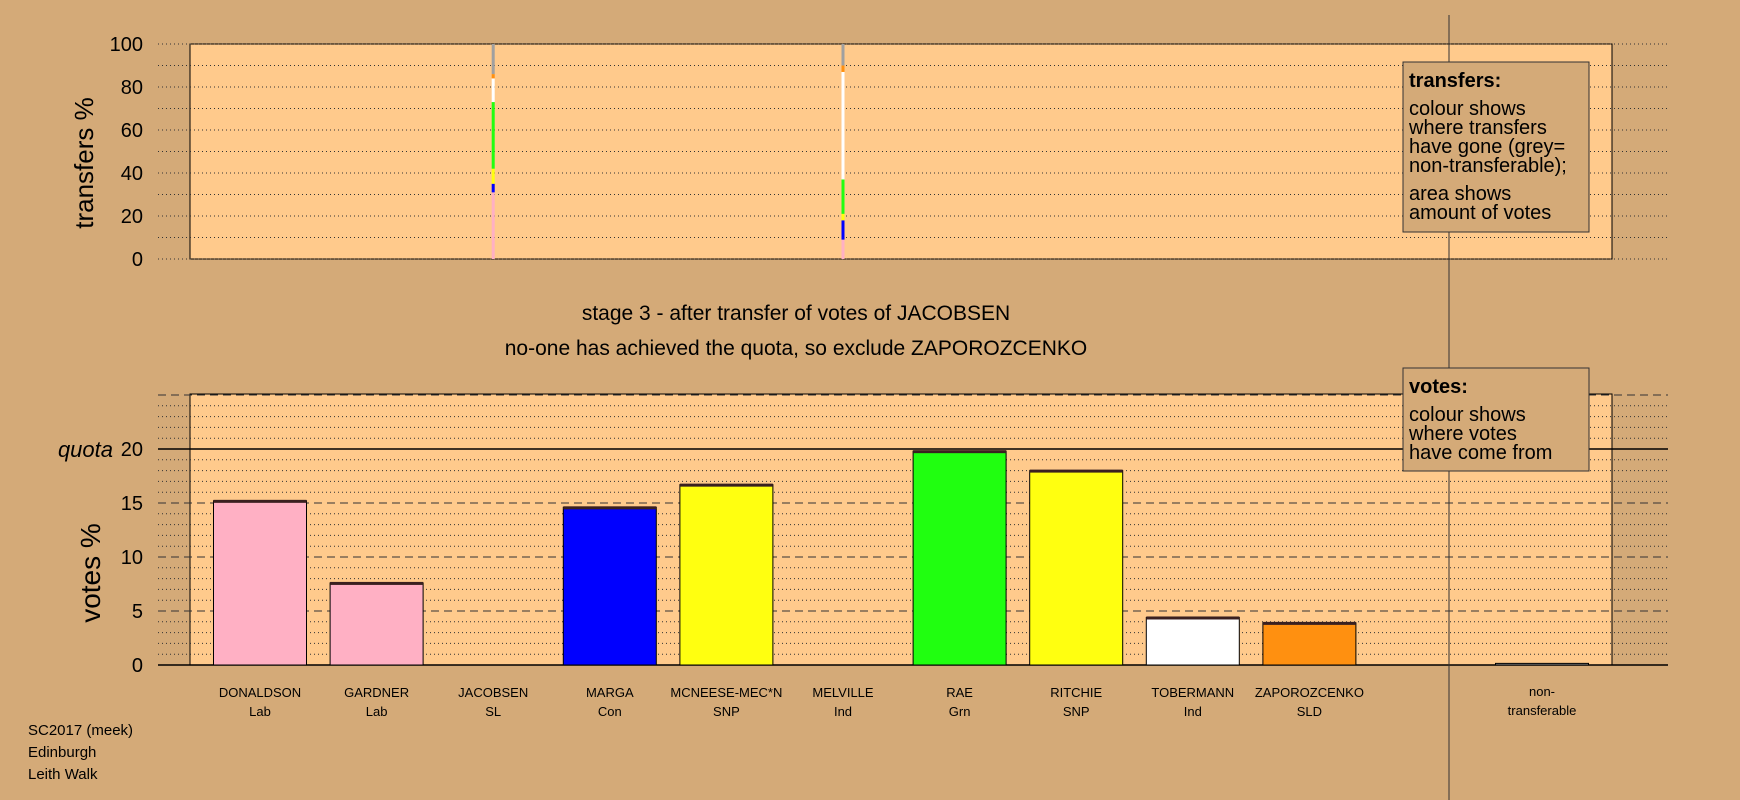 The width and height of the screenshot is (1740, 800). What do you see at coordinates (1480, 213) in the screenshot?
I see `transfers-legend-line: amount of votes` at bounding box center [1480, 213].